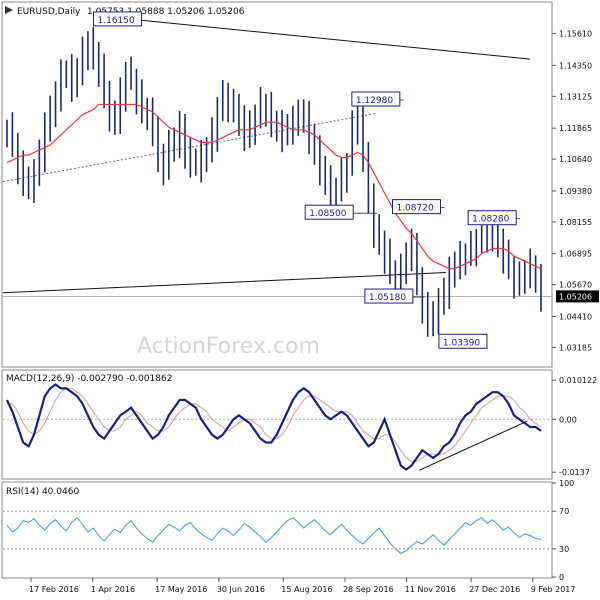 This screenshot has width=600, height=600. I want to click on annotation-label: 1.05180, so click(387, 298).